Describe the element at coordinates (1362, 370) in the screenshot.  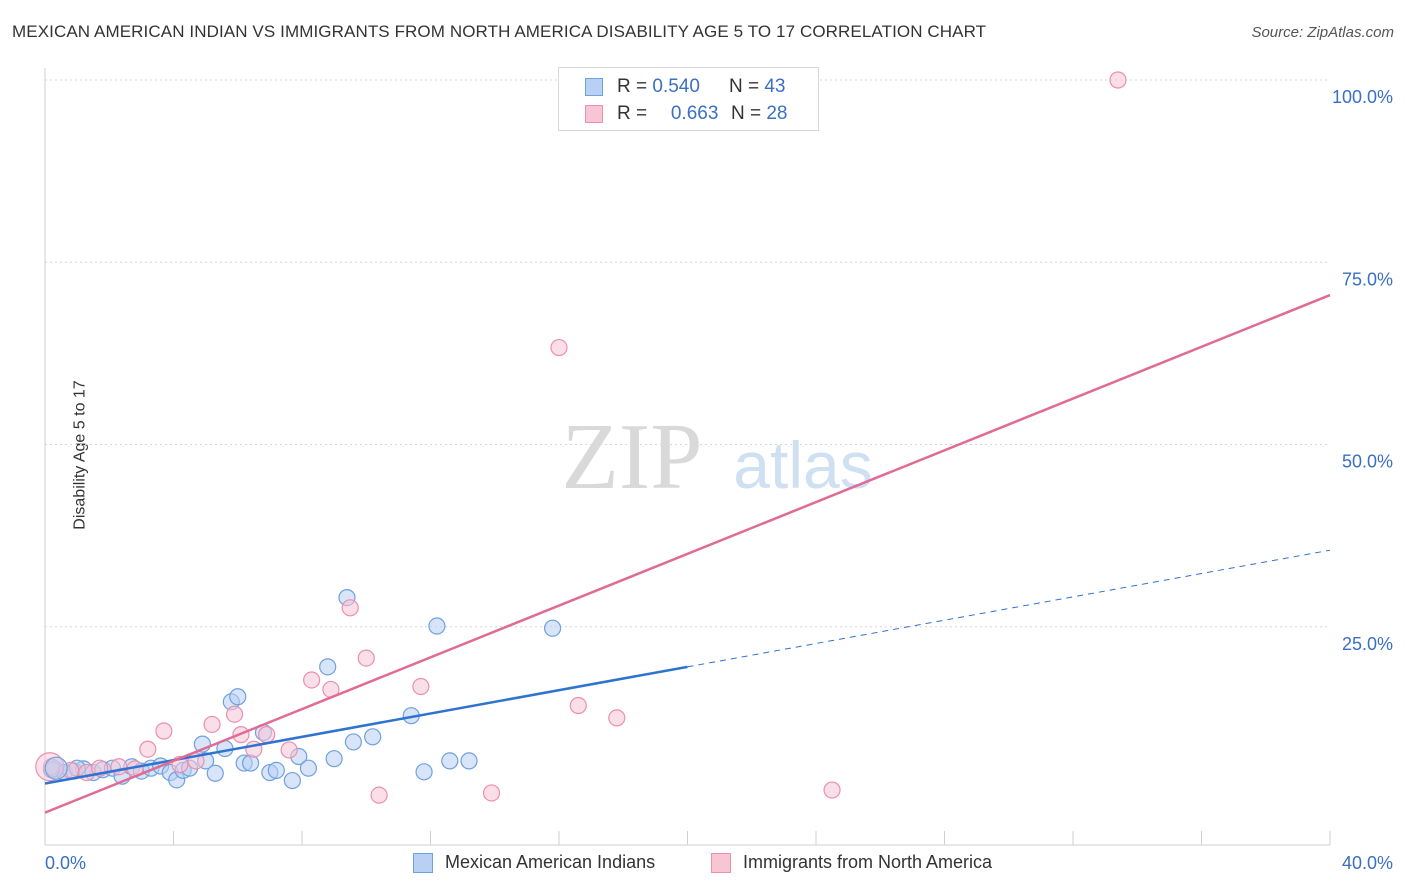
I see `y-tick-labels: 100.0% 75.0% 50.0% 25.0%` at that location.